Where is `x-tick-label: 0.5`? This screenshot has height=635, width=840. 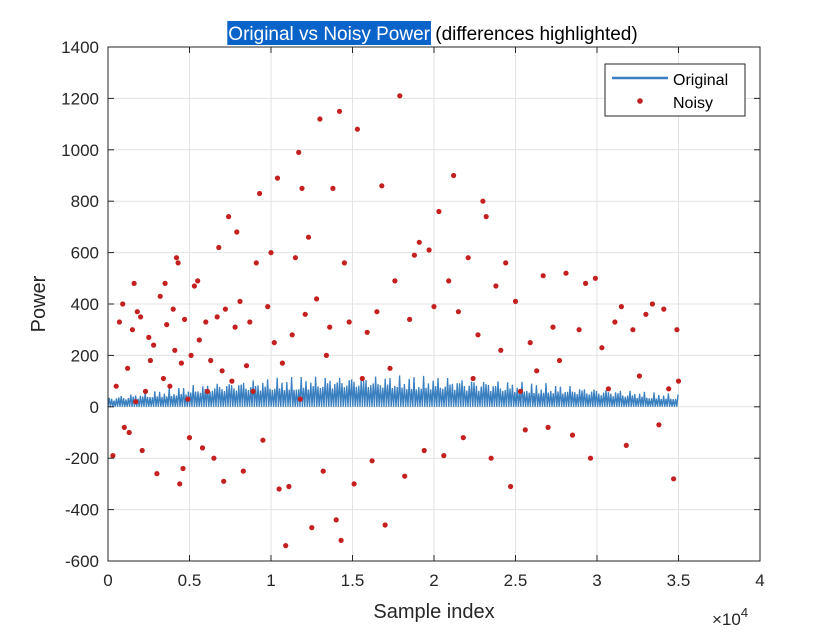 x-tick-label: 0.5 is located at coordinates (190, 580).